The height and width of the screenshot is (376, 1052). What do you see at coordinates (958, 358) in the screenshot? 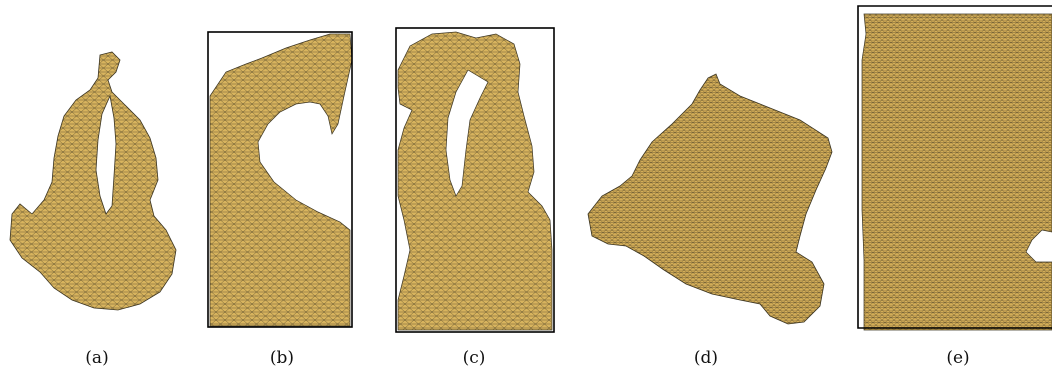
I see `caption-e: (e)` at bounding box center [958, 358].